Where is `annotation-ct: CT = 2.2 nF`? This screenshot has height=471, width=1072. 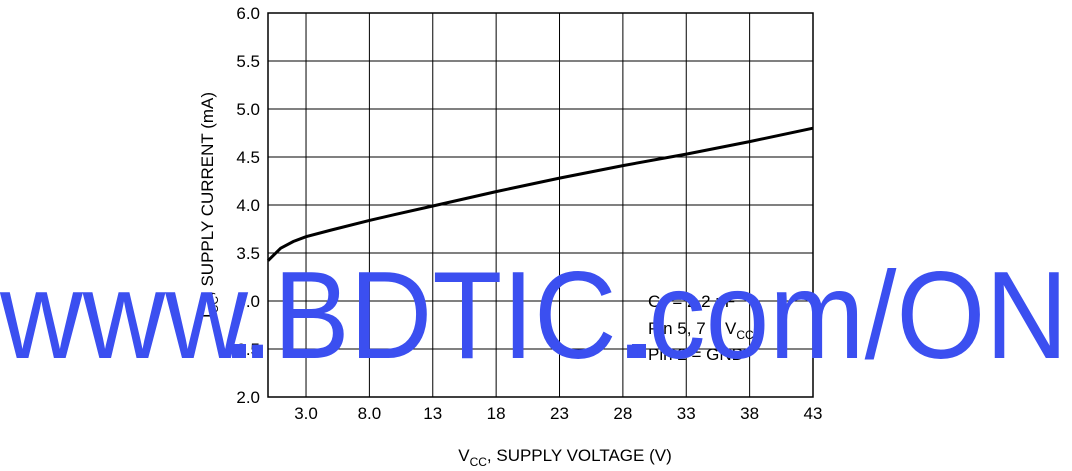
annotation-ct: CT = 2.2 nF is located at coordinates (691, 303).